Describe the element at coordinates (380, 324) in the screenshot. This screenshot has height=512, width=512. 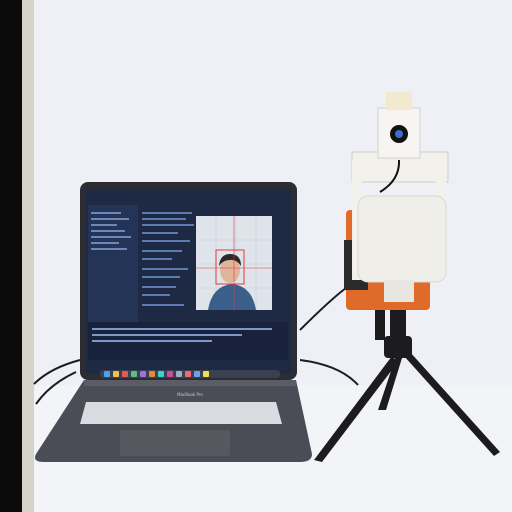
I see `tripod-knob` at that location.